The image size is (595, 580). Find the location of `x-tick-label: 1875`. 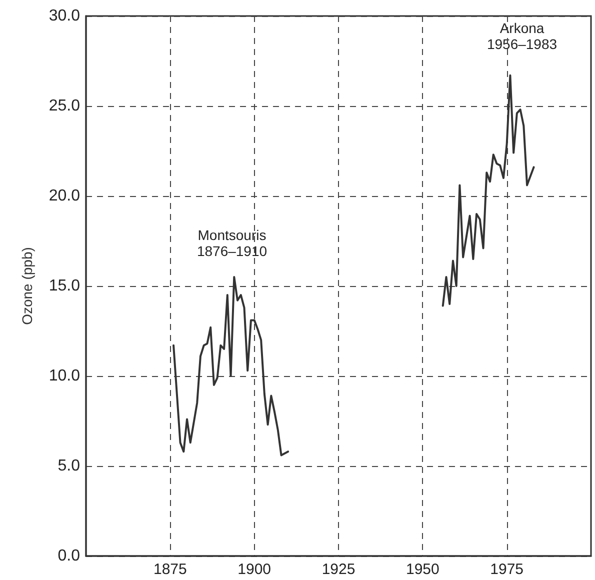

x-tick-label: 1875 is located at coordinates (170, 569).